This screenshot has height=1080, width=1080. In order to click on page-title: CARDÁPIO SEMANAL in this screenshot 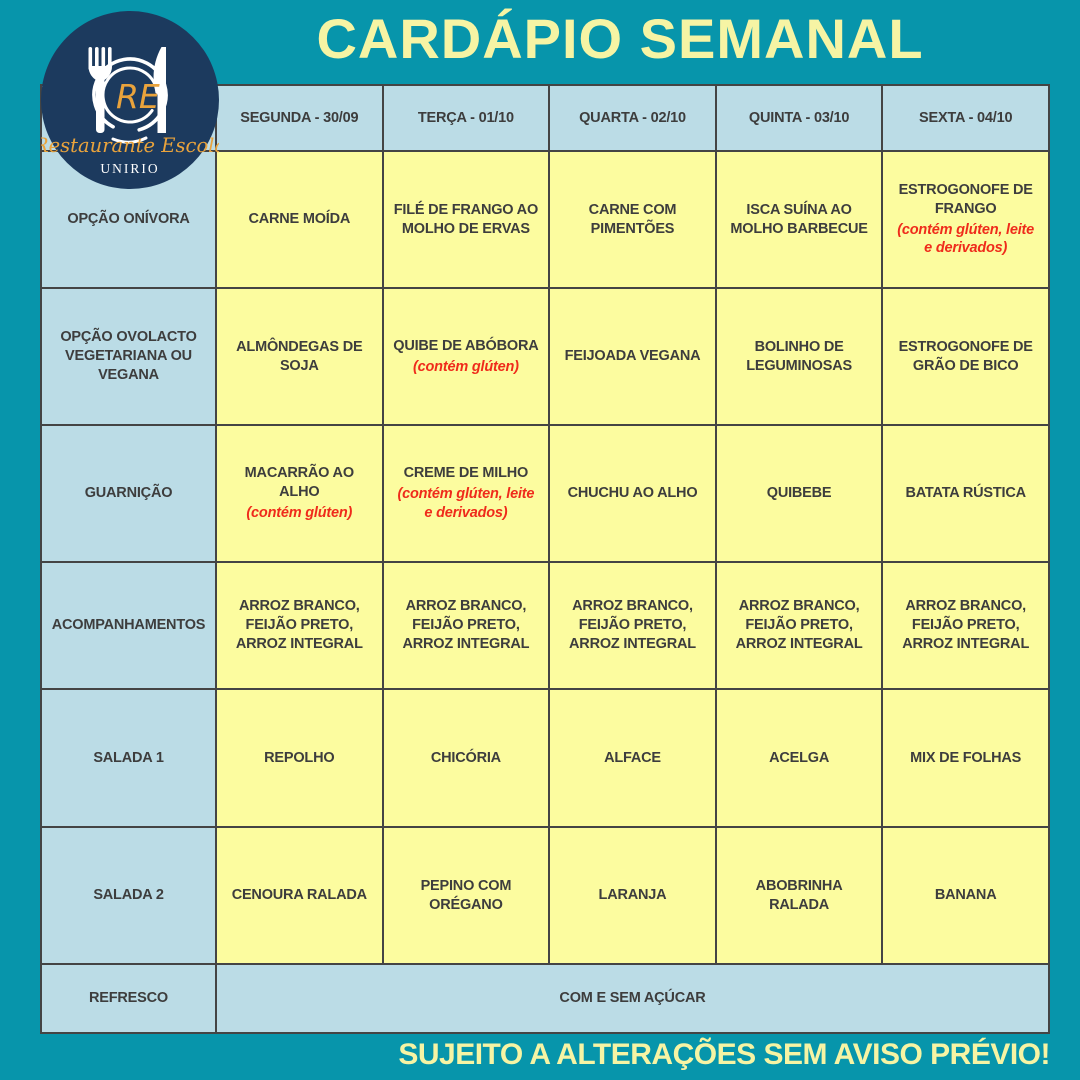, I will do `click(620, 38)`.